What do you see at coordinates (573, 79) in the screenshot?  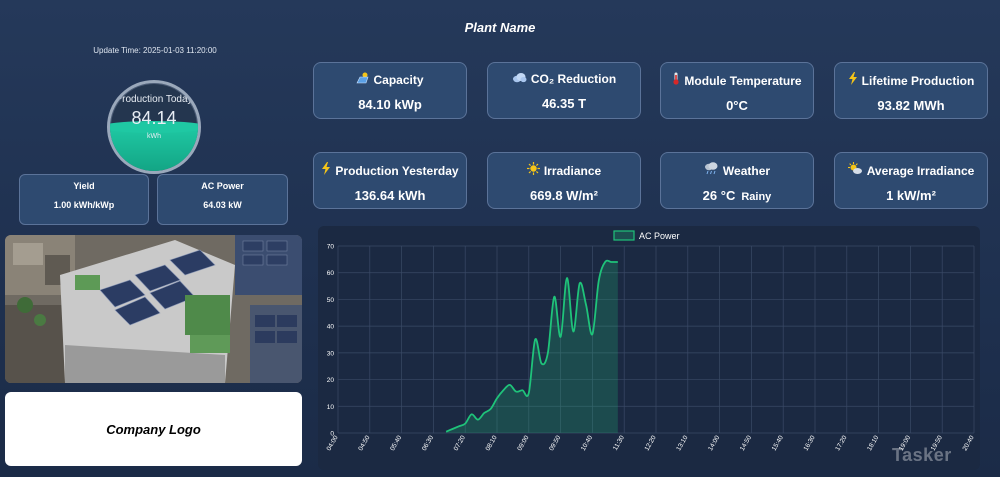 I see `co2-title: CO₂ Reduction` at bounding box center [573, 79].